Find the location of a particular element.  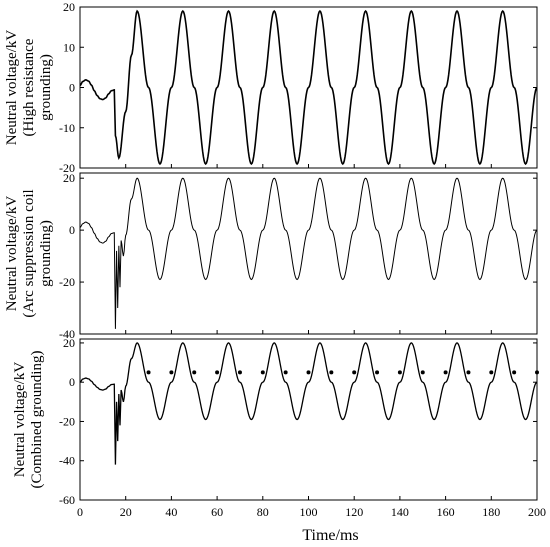

x-axis-label: Time/ms is located at coordinates (330, 535).